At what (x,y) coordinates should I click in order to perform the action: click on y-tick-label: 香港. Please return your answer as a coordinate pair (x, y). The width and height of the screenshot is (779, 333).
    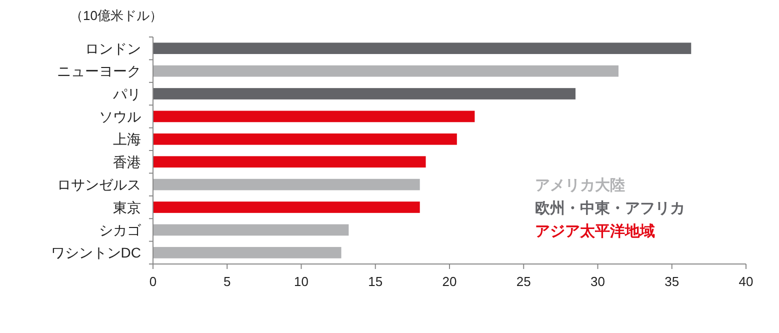
    Looking at the image, I should click on (127, 162).